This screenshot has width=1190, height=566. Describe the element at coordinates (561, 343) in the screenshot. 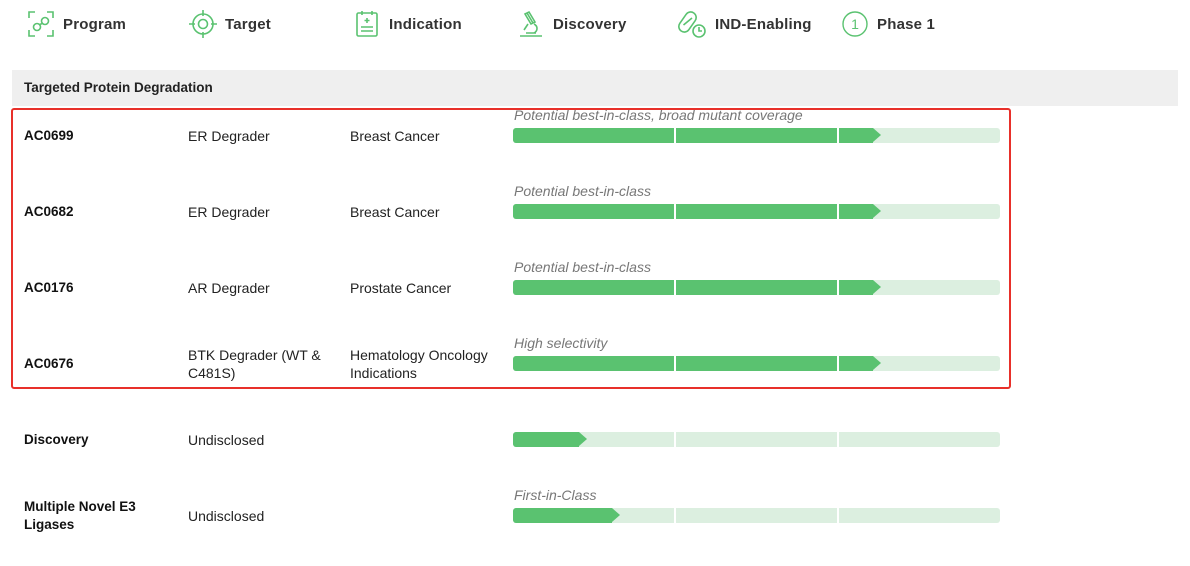

I see `program-note: High selectivity` at that location.